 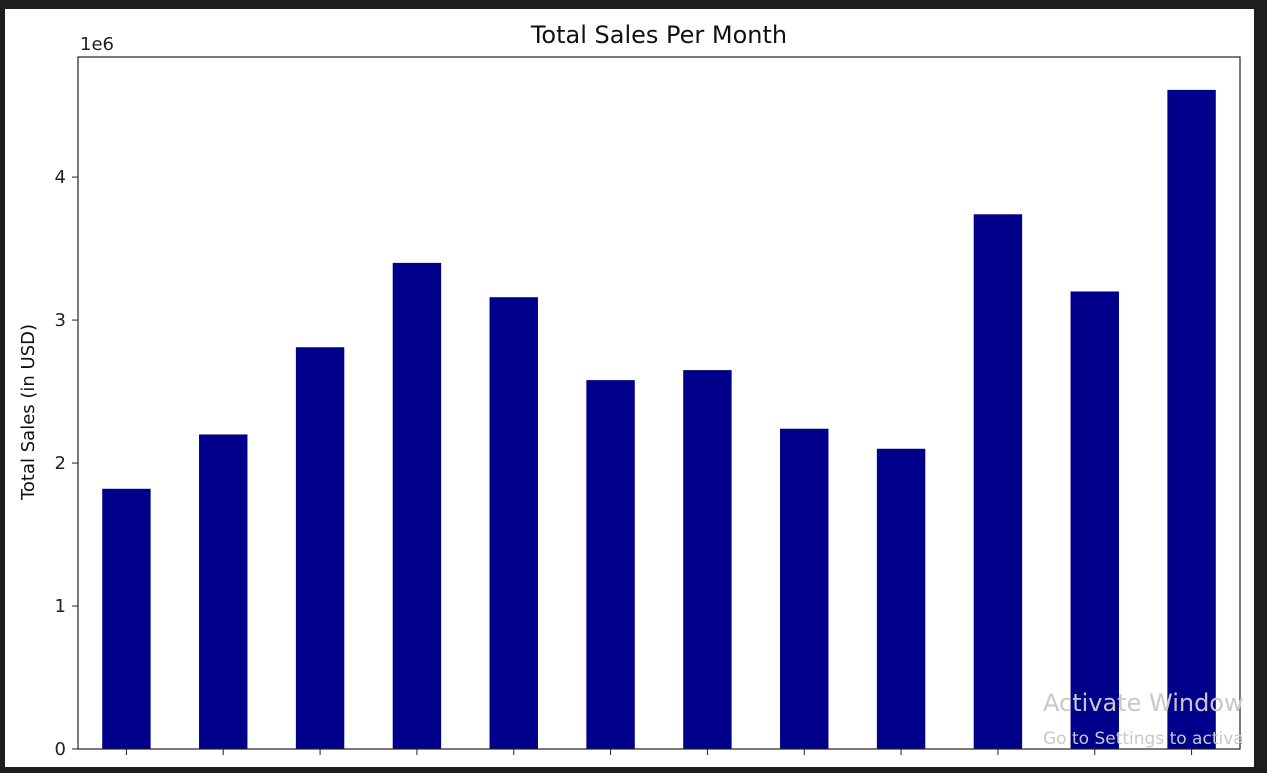 I want to click on y-tick-label-1: 1, so click(x=60, y=606).